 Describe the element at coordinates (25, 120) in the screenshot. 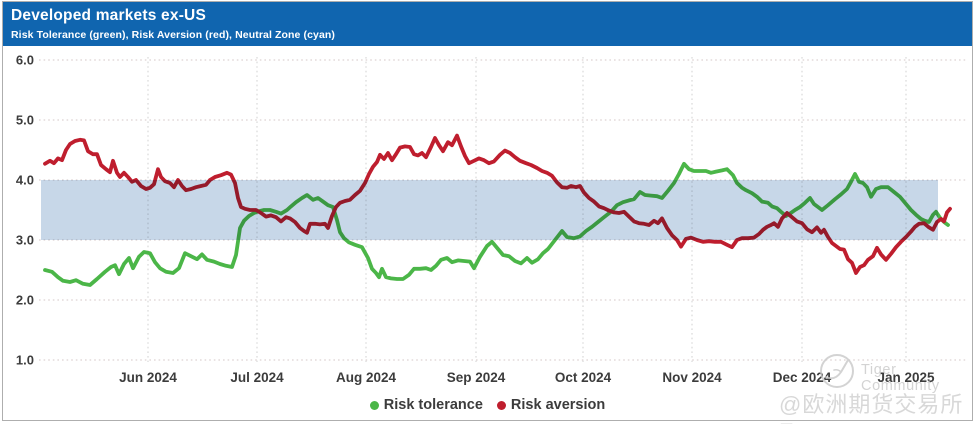

I see `y-tick-label: 5.0` at that location.